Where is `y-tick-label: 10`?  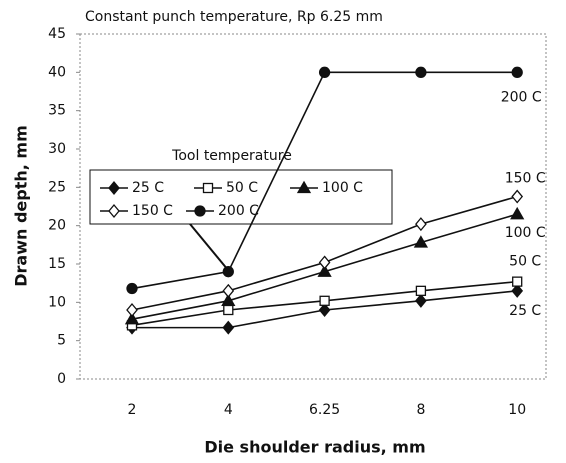
y-tick-label: 10 is located at coordinates (57, 302).